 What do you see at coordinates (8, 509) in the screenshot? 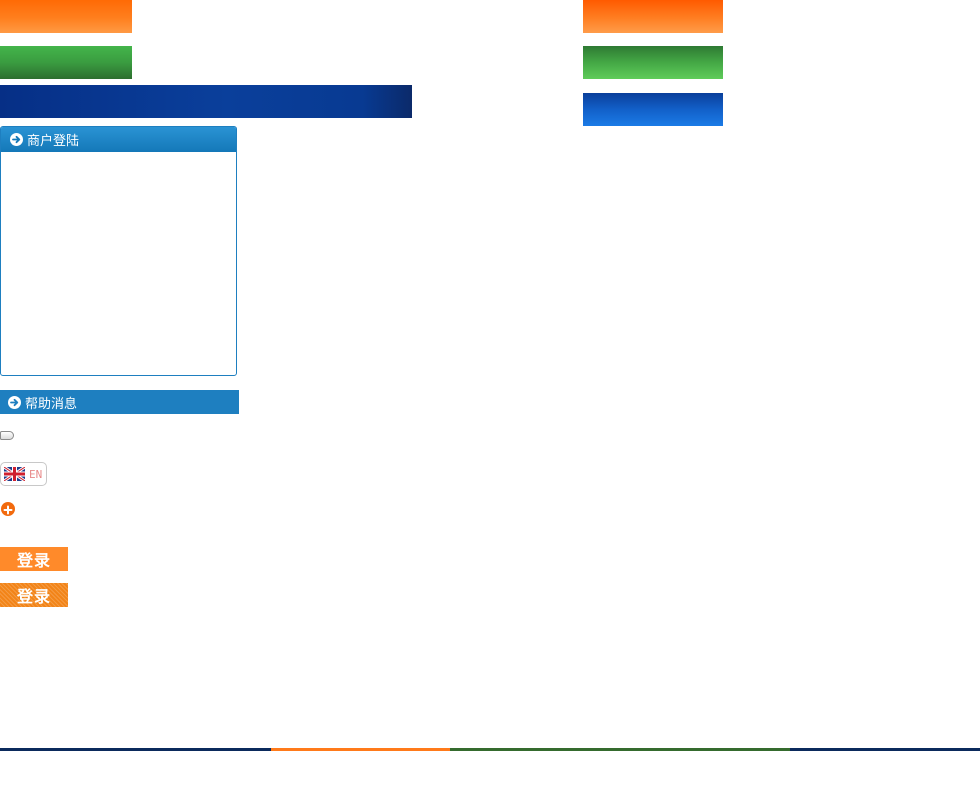
I see `plus-circle-icon` at bounding box center [8, 509].